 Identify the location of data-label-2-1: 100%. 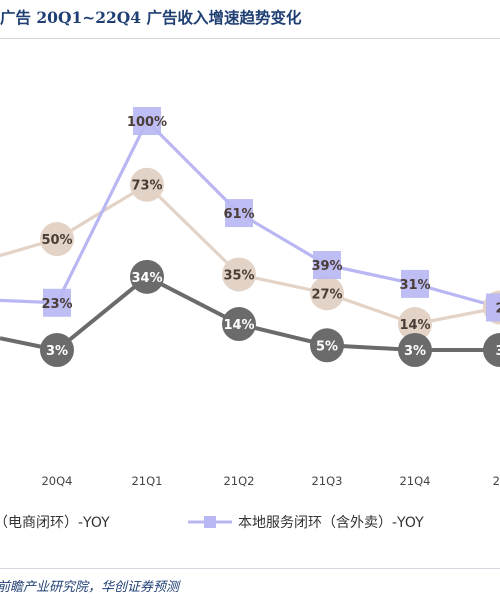
(147, 122).